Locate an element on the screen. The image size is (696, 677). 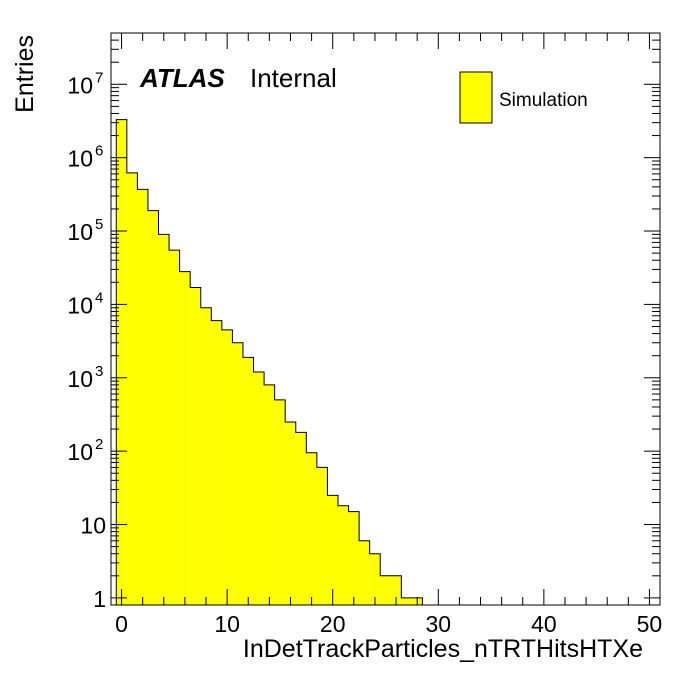
x-tick-label: 0 is located at coordinates (121, 624).